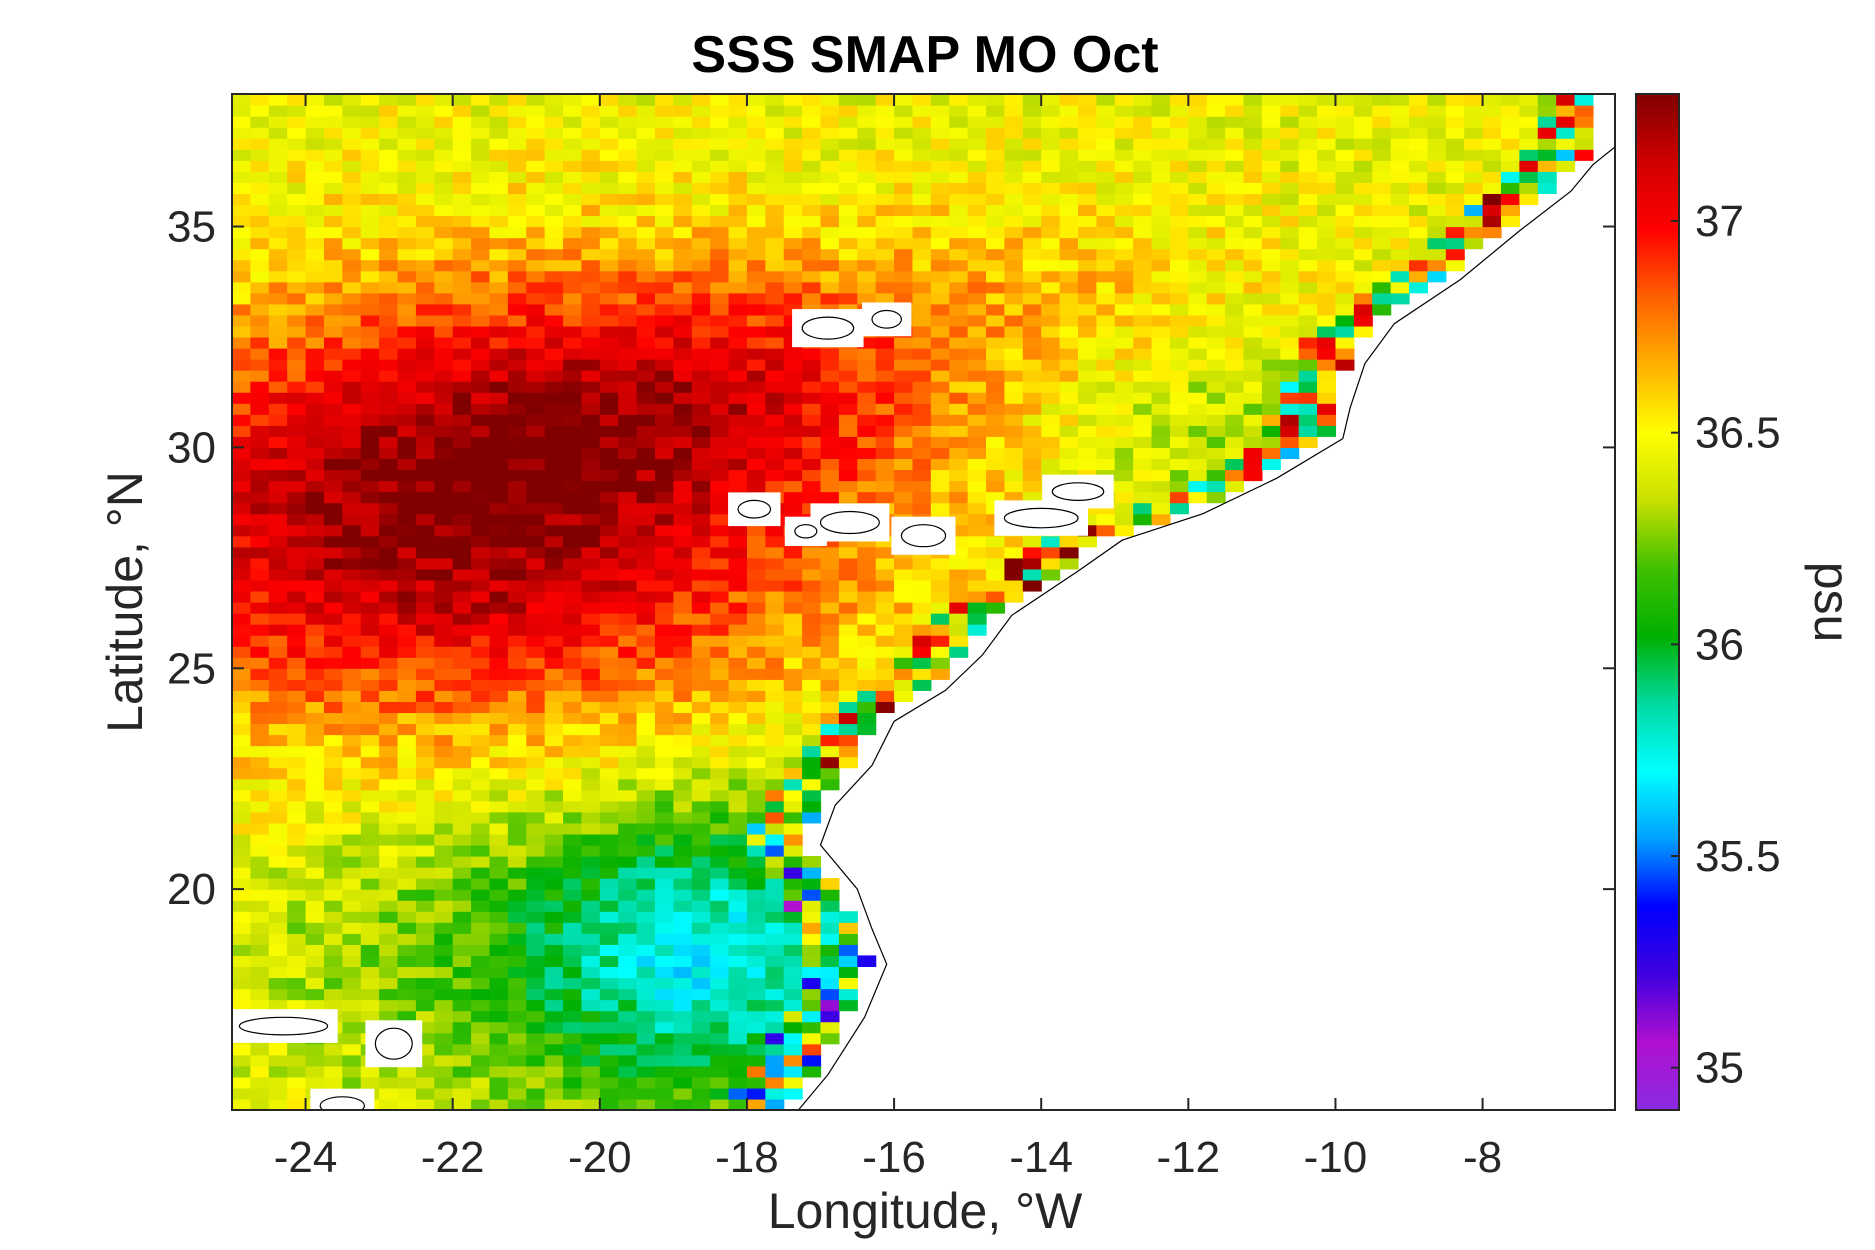 Image resolution: width=1875 pixels, height=1250 pixels. I want to click on chart-title: SSS SMAP MO Oct, so click(924, 55).